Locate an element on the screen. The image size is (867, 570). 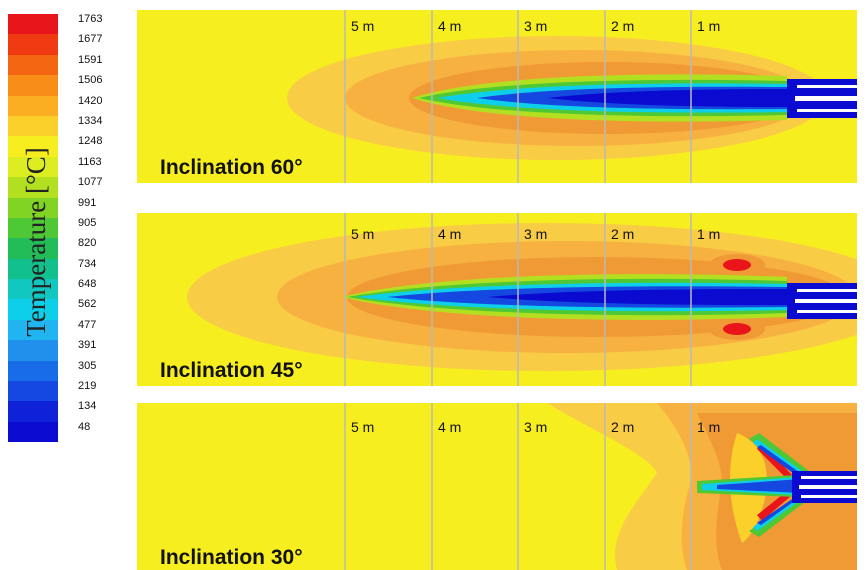
inclination-label: Inclination 30° is located at coordinates (231, 557).